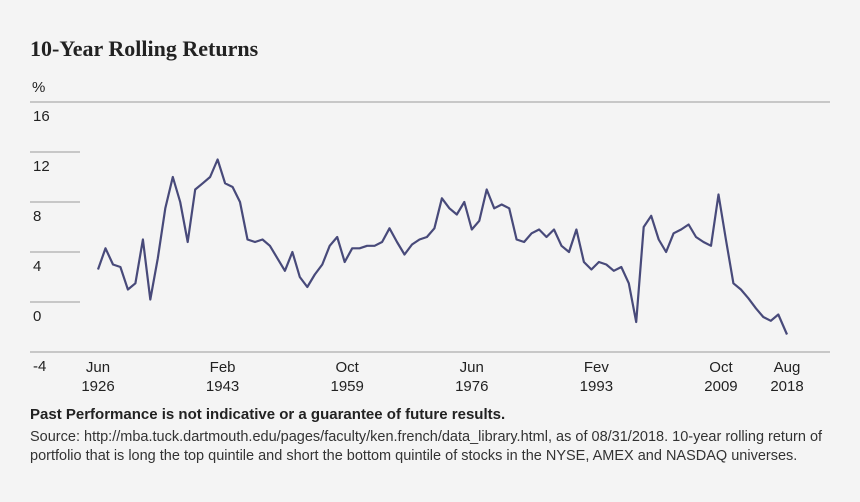 The image size is (860, 502). I want to click on x-tick-label: Feb, so click(223, 367).